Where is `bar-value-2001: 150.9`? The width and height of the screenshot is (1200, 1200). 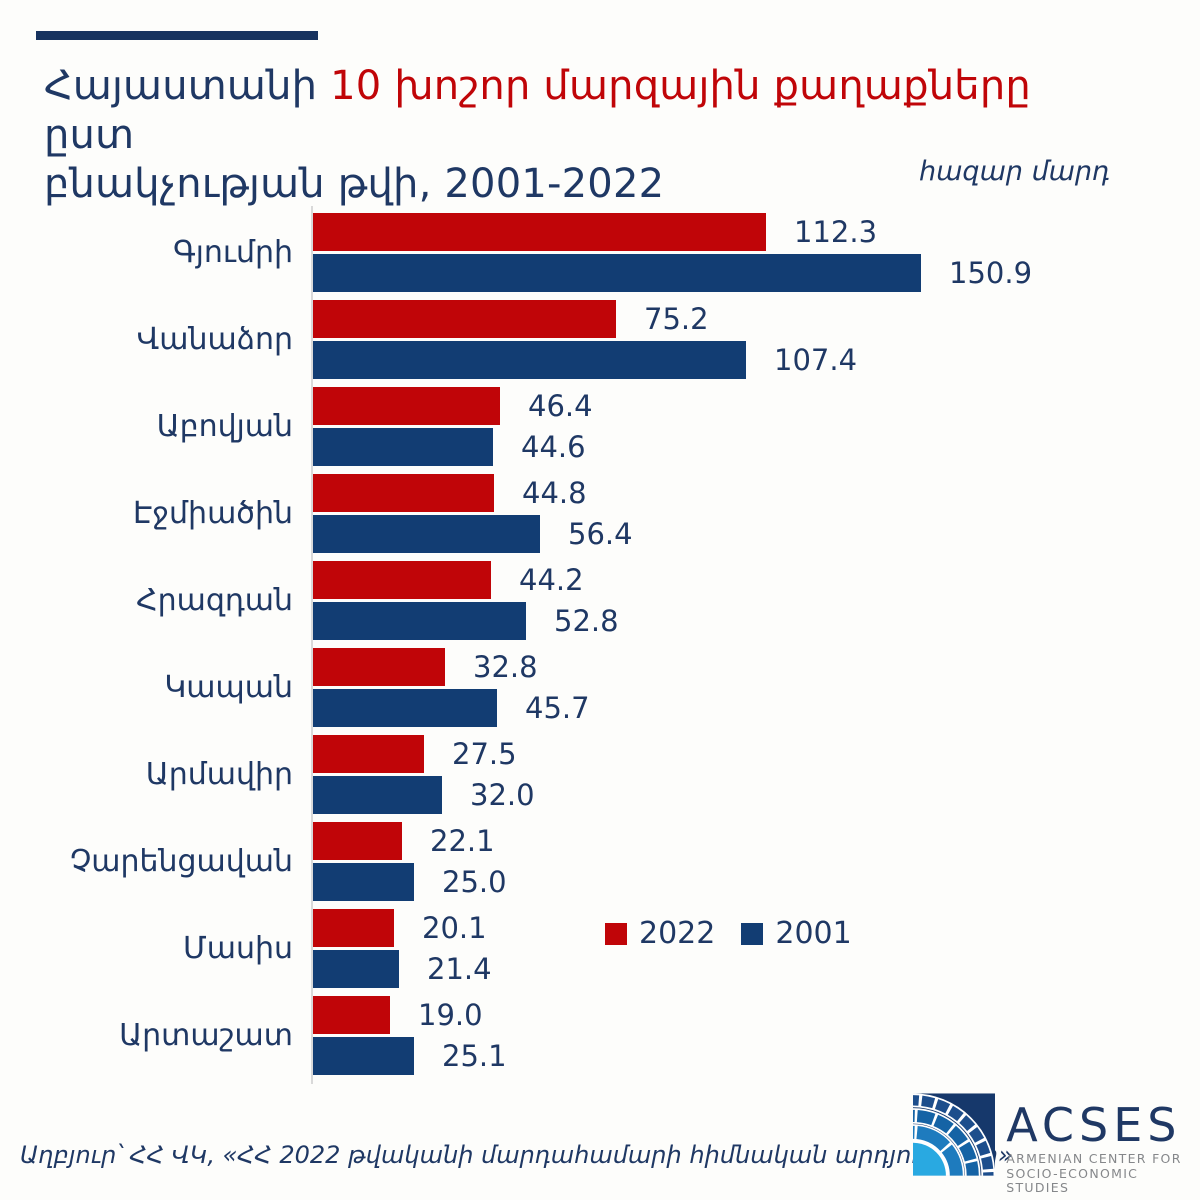 bar-value-2001: 150.9 is located at coordinates (991, 273).